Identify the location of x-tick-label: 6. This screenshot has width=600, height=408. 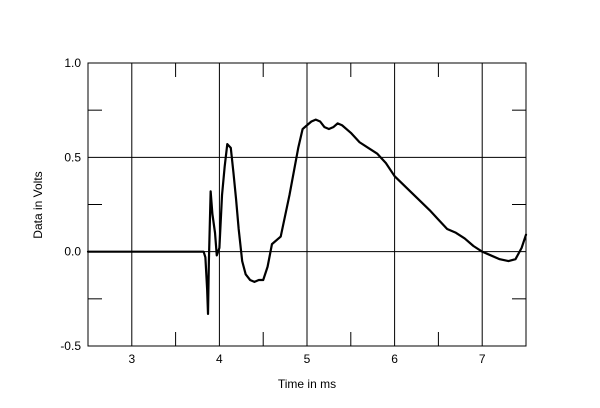
(394, 359).